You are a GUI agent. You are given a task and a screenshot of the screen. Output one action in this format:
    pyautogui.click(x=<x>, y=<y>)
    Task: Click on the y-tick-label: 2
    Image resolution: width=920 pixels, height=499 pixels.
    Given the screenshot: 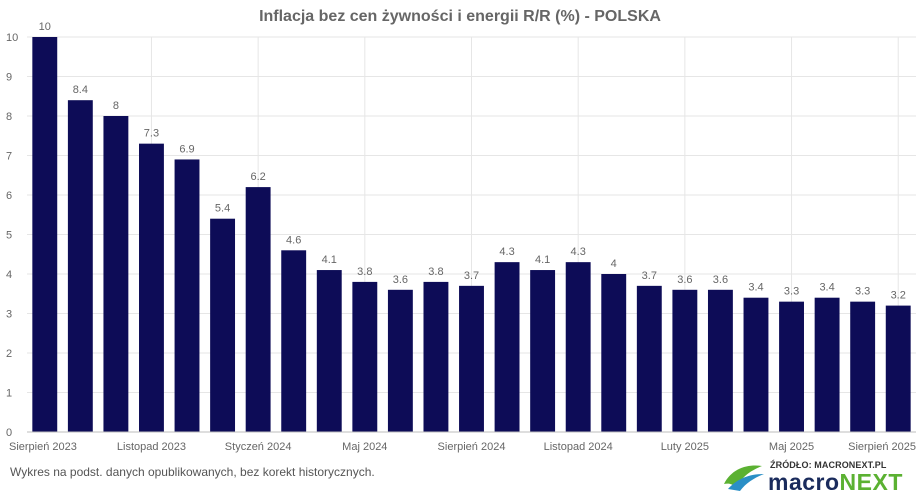 What is the action you would take?
    pyautogui.click(x=9, y=354)
    